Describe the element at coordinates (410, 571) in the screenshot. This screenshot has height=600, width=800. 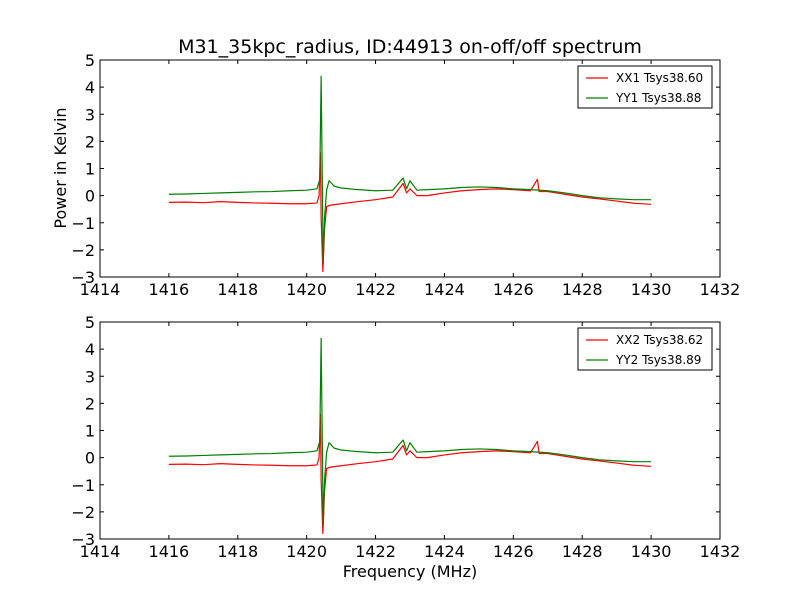
I see `x-axis-label: Frequency (MHz)` at that location.